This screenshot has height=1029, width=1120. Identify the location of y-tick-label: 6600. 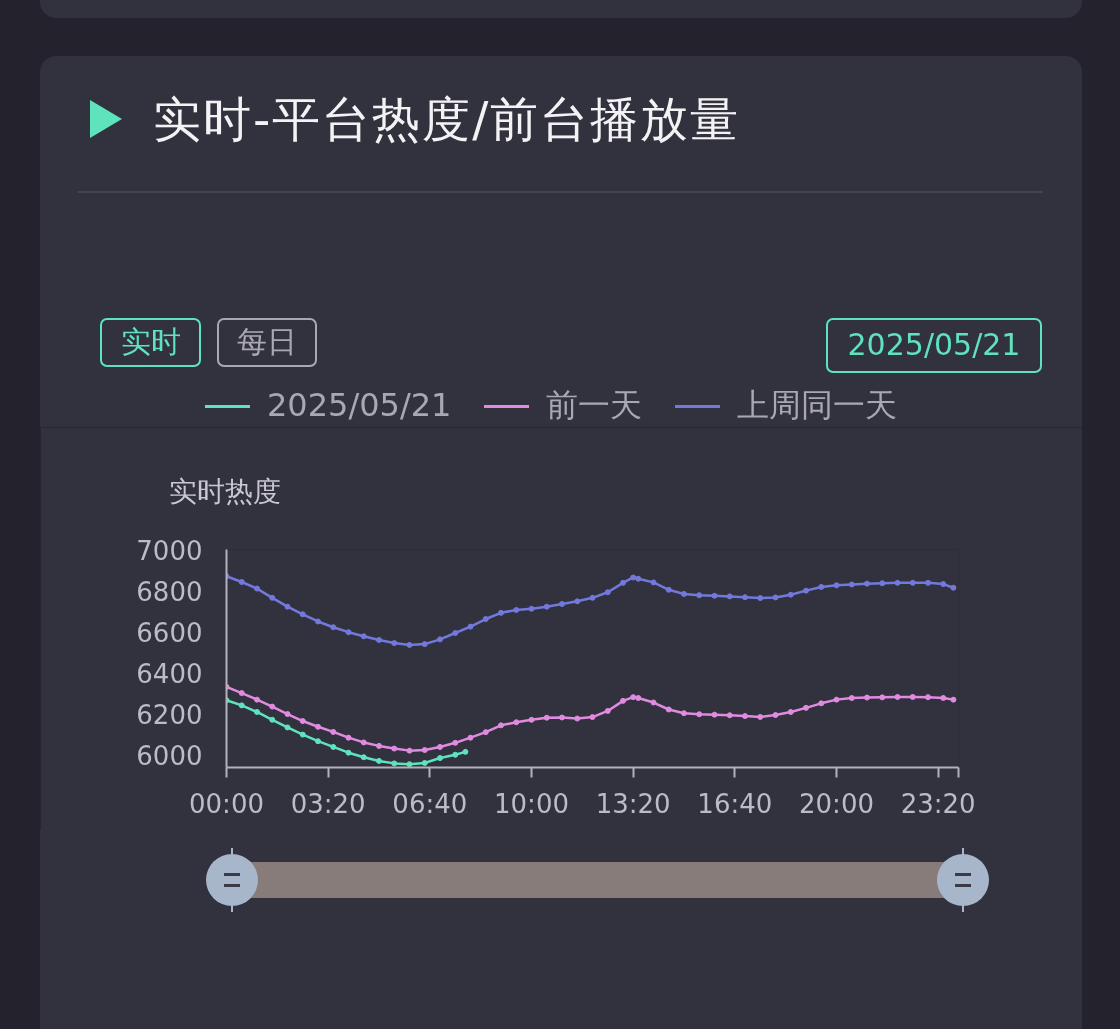
(169, 632).